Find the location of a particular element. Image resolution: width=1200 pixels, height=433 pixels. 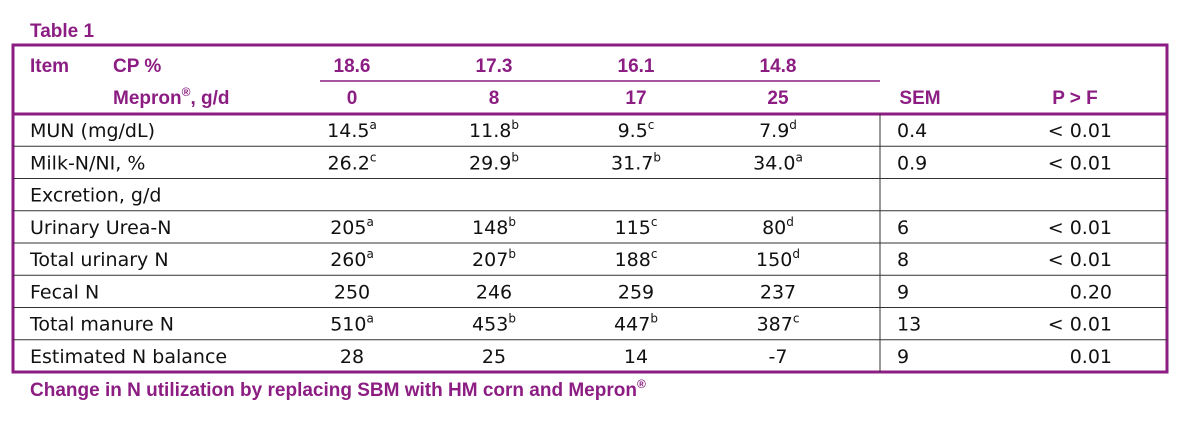

cell: 115c is located at coordinates (636, 227).